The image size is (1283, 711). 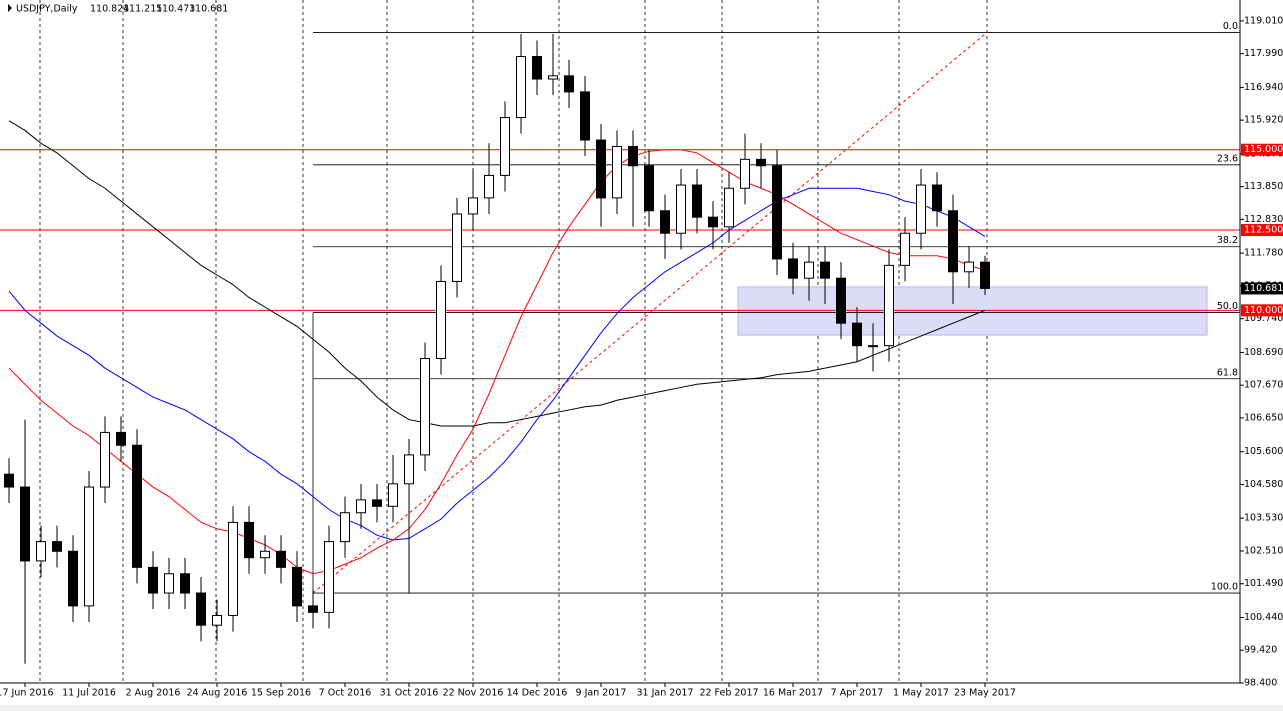 What do you see at coordinates (1224, 587) in the screenshot?
I see `fib-label: 100.0` at bounding box center [1224, 587].